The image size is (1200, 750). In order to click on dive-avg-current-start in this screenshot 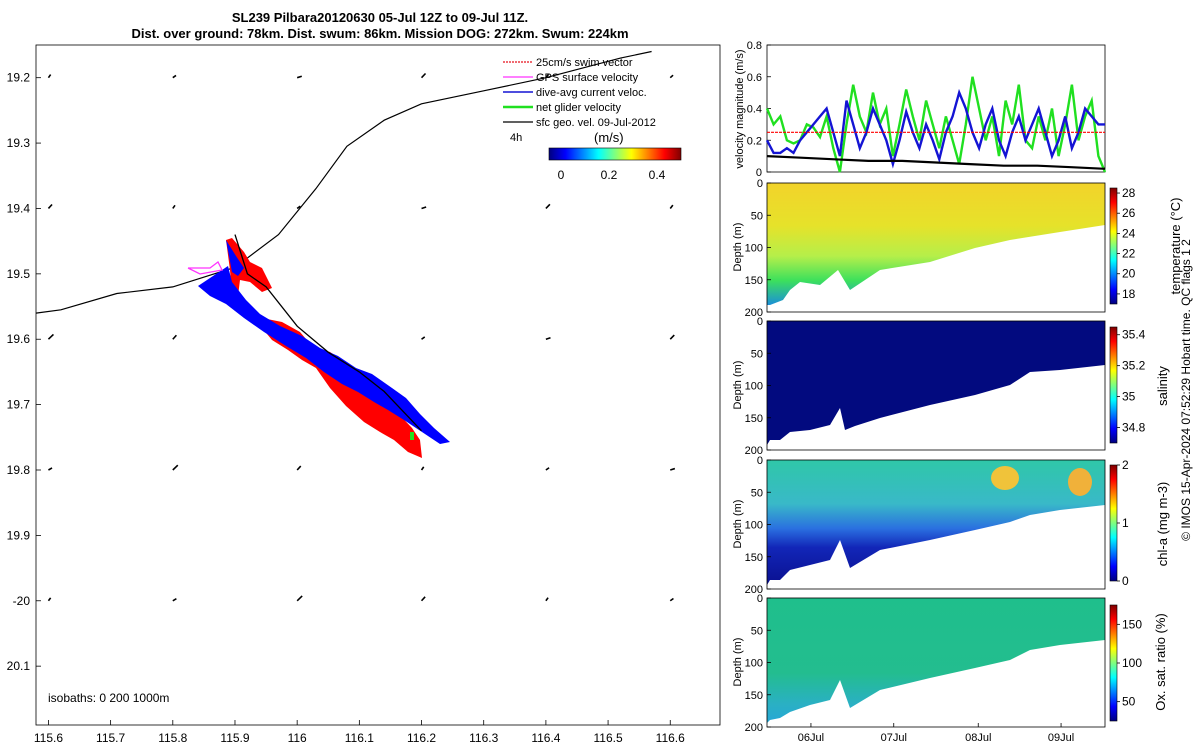, I will do `click(235, 258)`.